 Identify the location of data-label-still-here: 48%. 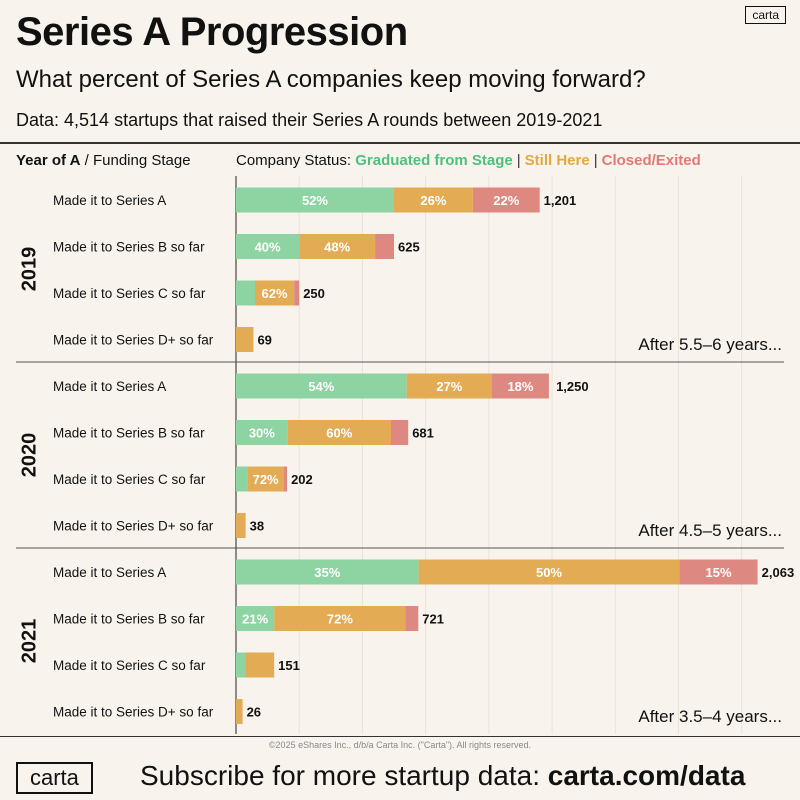
(337, 247).